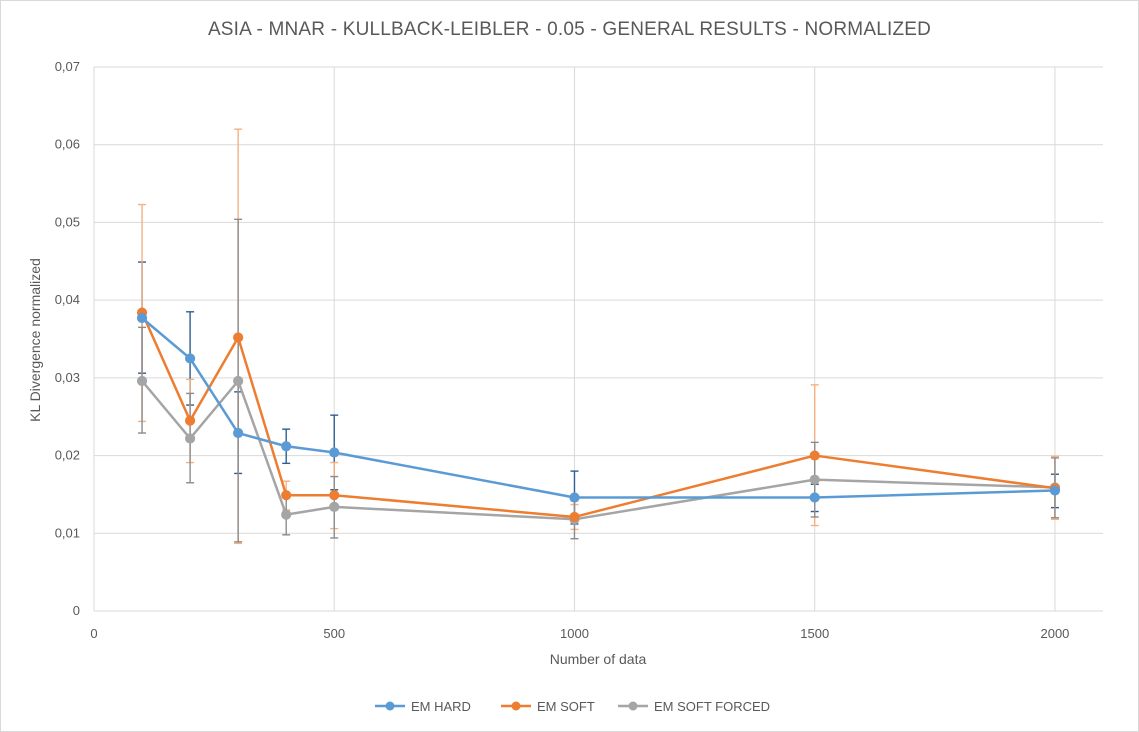 This screenshot has width=1139, height=732. What do you see at coordinates (1054, 633) in the screenshot?
I see `x-tick-label: 2000` at bounding box center [1054, 633].